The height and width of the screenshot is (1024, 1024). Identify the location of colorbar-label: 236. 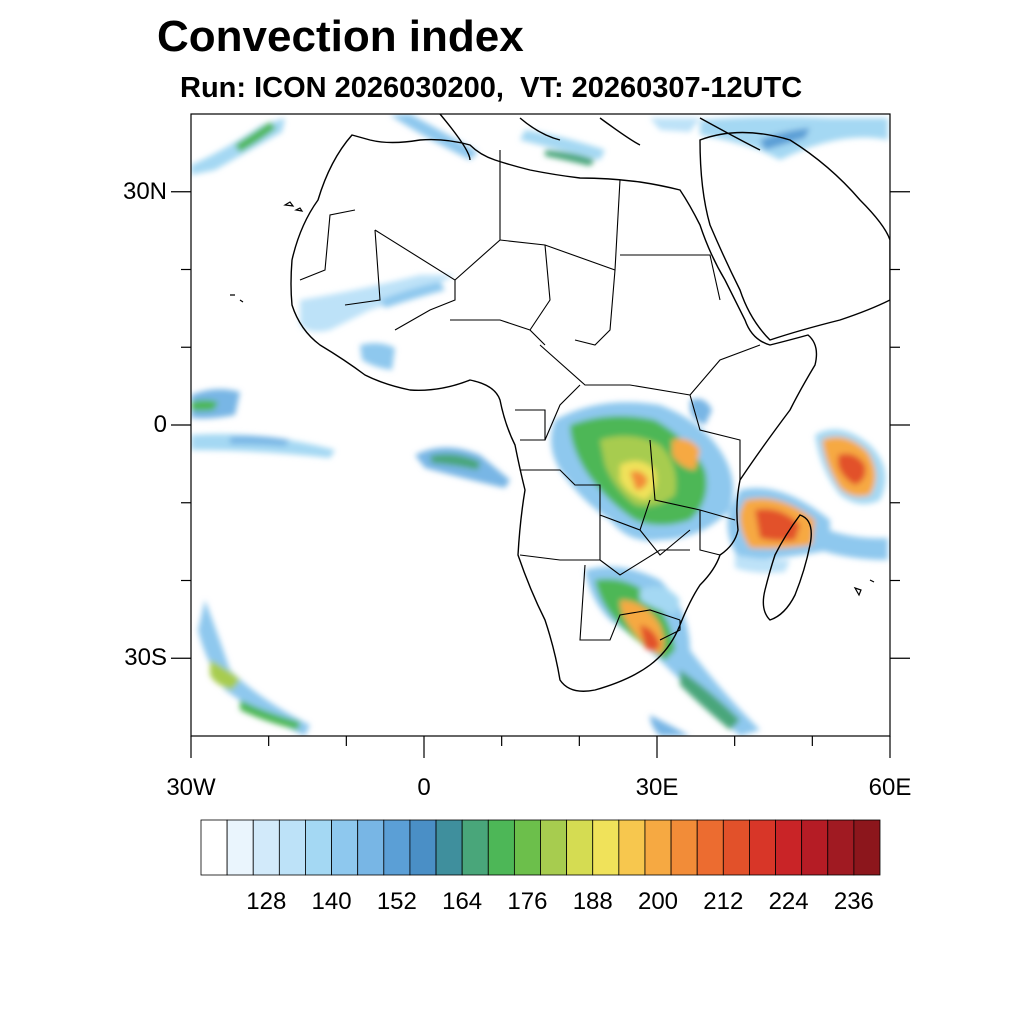
(853, 901).